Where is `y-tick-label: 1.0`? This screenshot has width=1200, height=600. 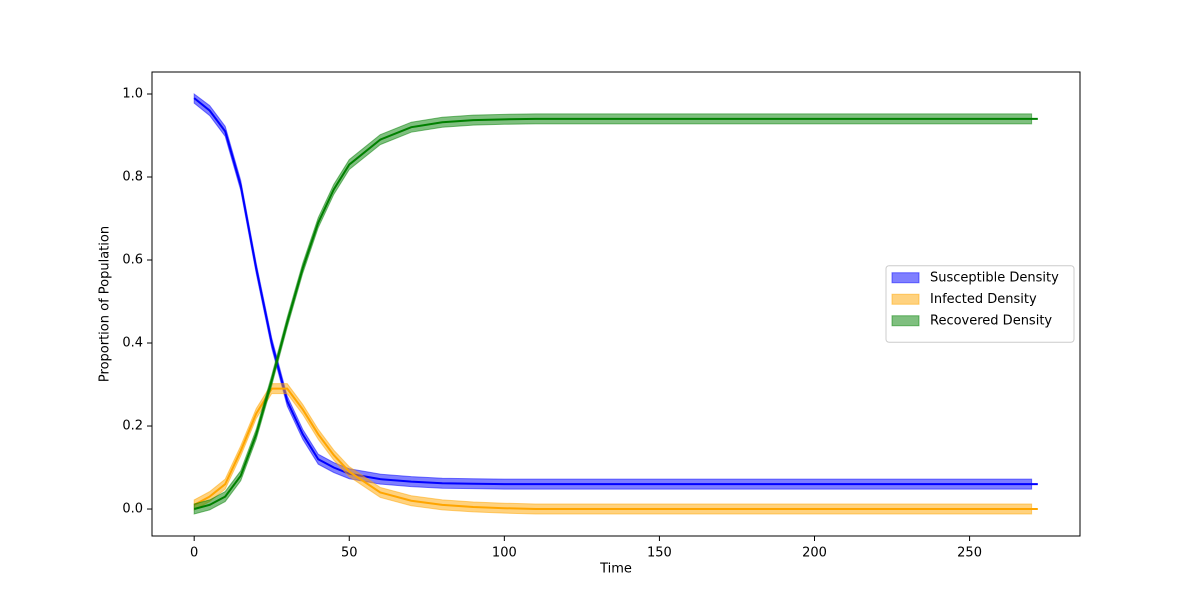
y-tick-label: 1.0 is located at coordinates (132, 93).